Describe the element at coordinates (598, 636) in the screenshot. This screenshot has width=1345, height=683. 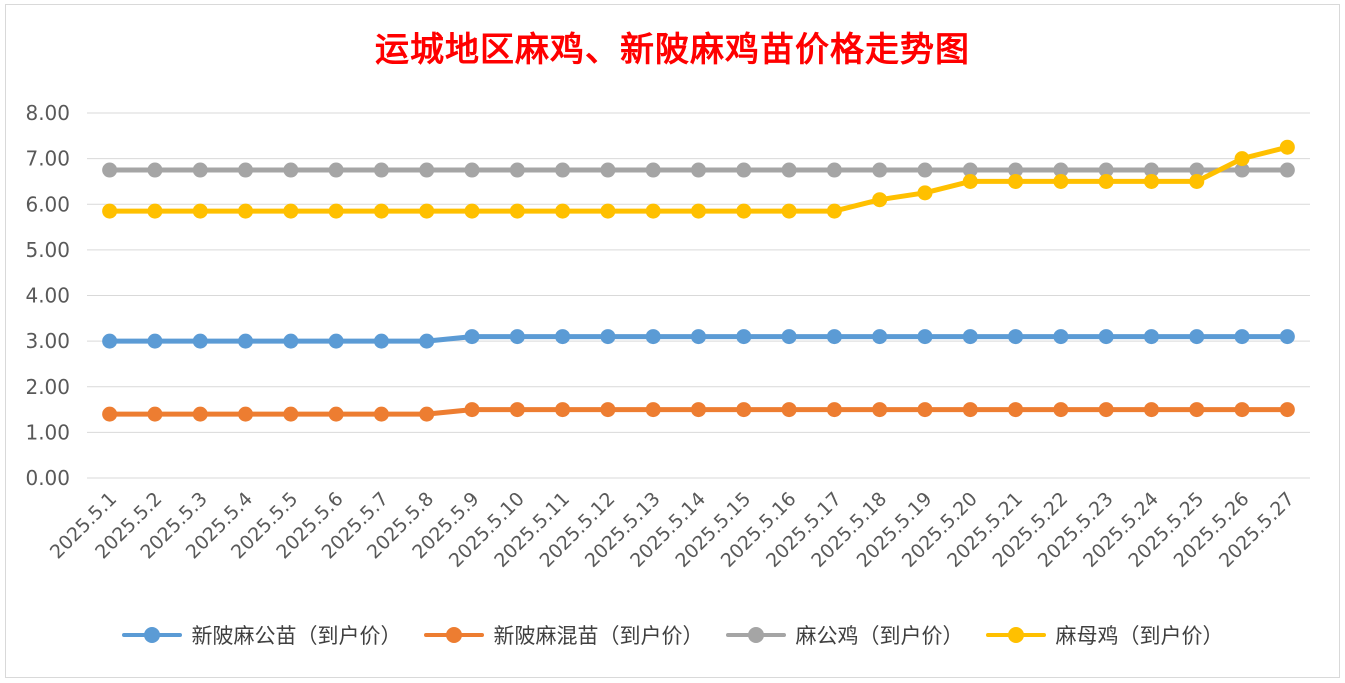
I see `legend-label: 新陂麻混苗（到户价）` at that location.